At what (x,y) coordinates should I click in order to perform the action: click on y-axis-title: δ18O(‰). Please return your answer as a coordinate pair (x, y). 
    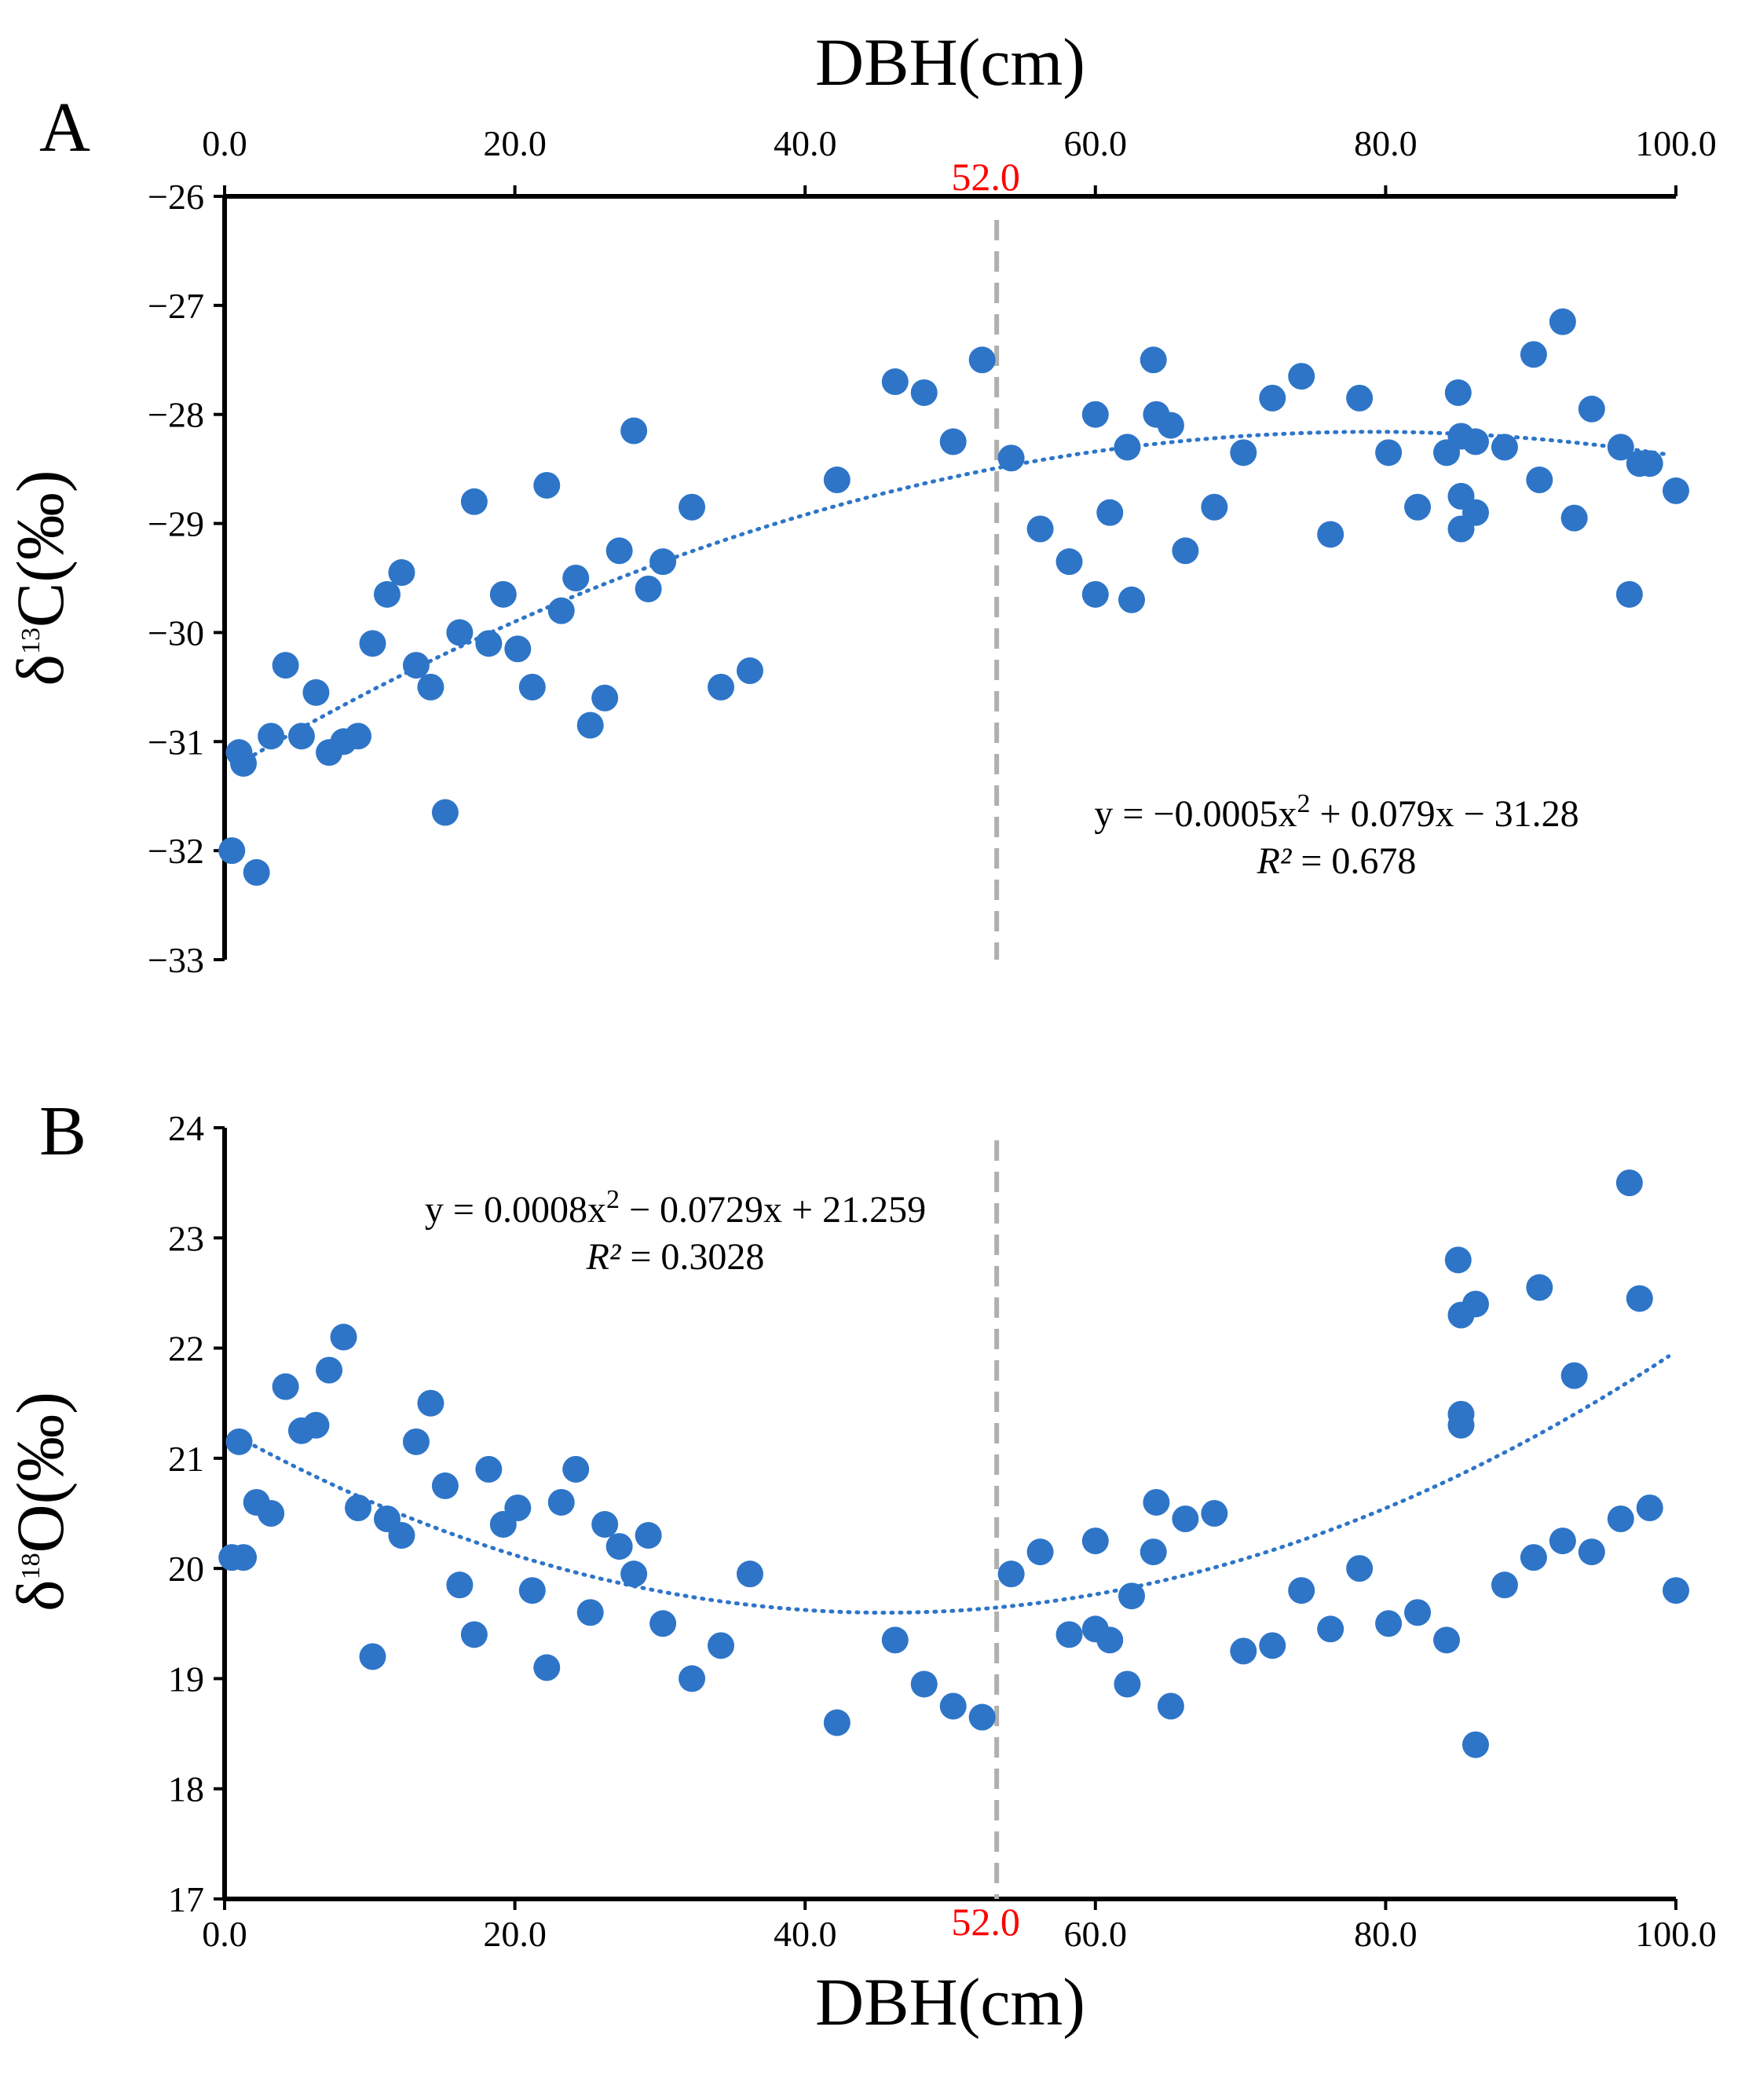
    Looking at the image, I should click on (40, 1502).